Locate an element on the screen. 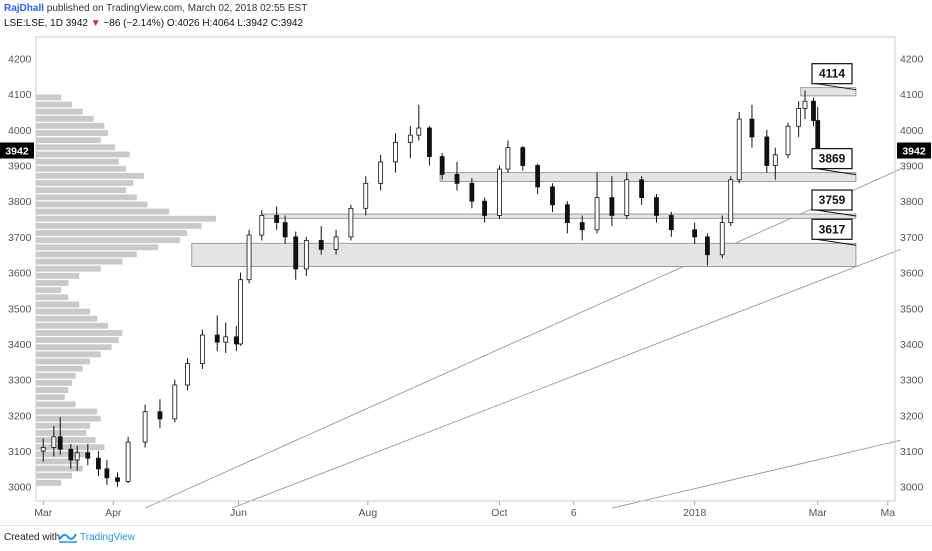  y-tick-right: 3100 is located at coordinates (912, 452).